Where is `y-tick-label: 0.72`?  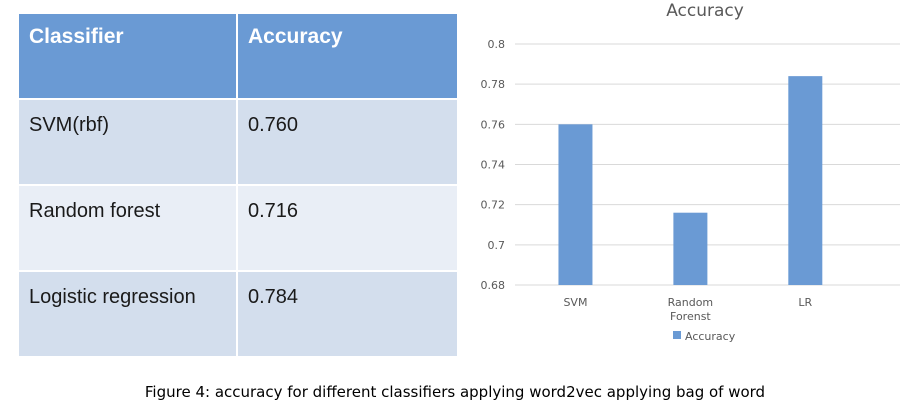
y-tick-label: 0.72 is located at coordinates (493, 205).